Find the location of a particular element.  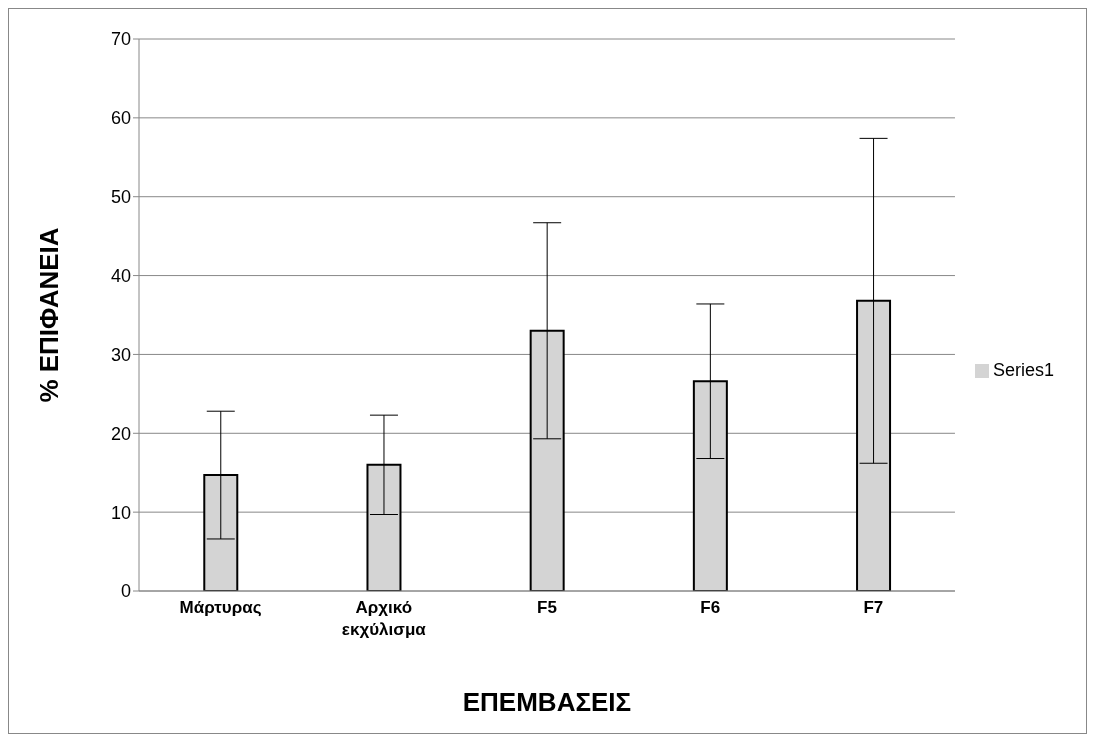

legend-label: Series1 is located at coordinates (1023, 369).